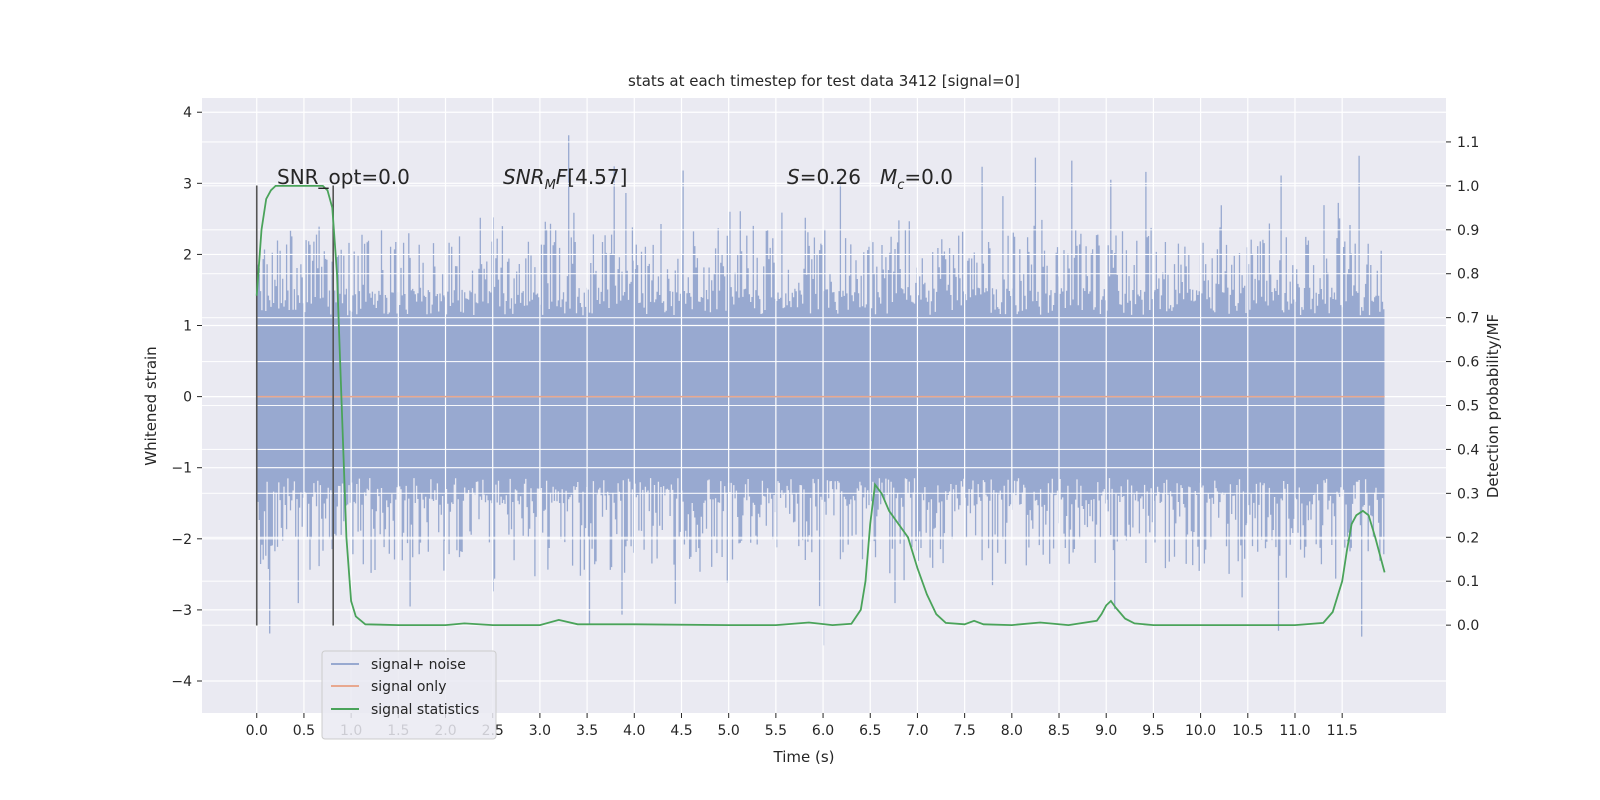  What do you see at coordinates (187, 327) in the screenshot?
I see `y-left-tick-label: 1` at bounding box center [187, 327].